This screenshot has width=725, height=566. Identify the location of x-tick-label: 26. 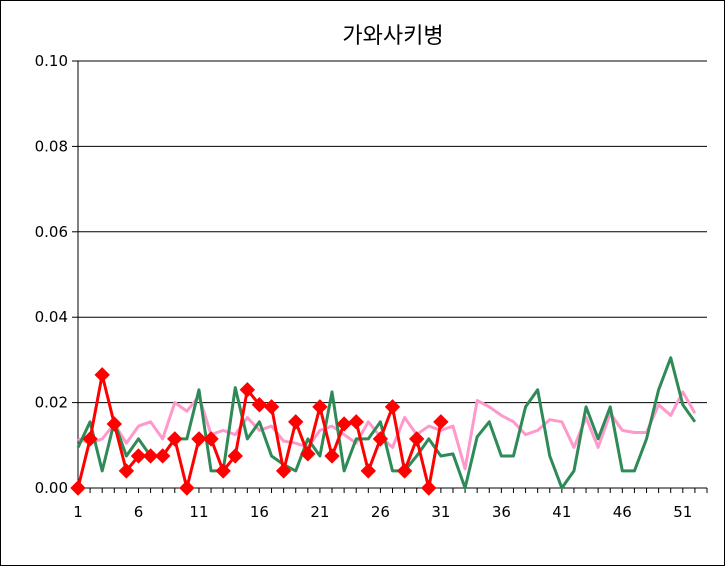
(380, 512).